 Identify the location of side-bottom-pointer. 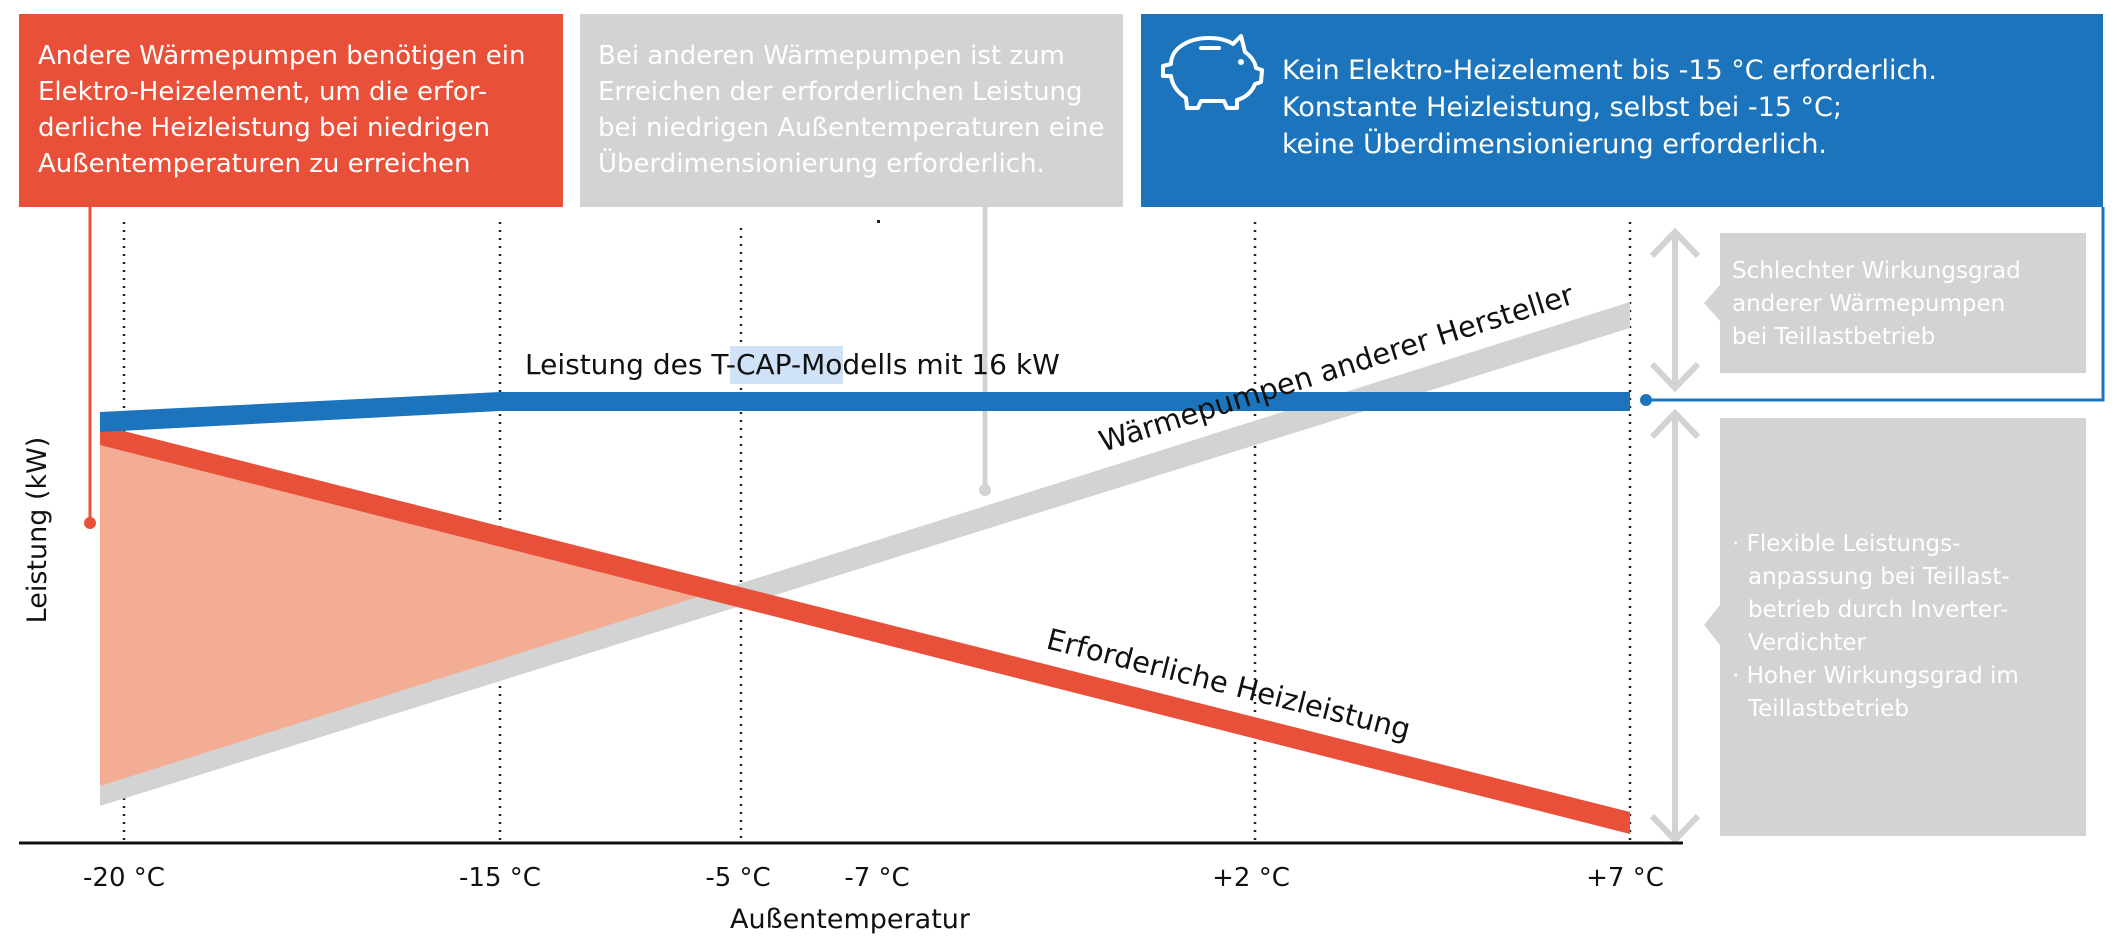
(1712, 625).